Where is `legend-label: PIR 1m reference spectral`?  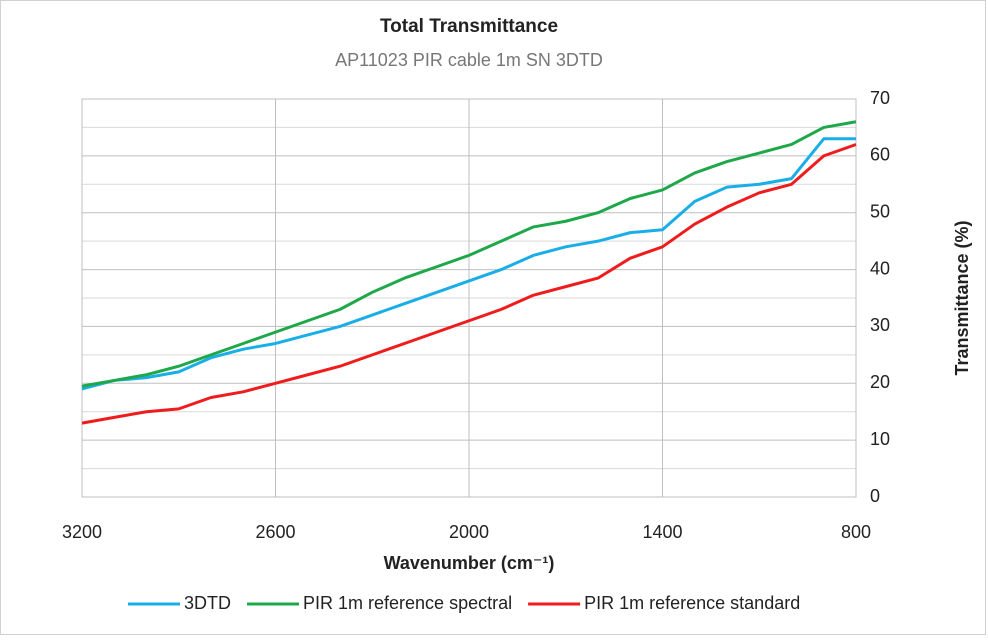
legend-label: PIR 1m reference spectral is located at coordinates (407, 603).